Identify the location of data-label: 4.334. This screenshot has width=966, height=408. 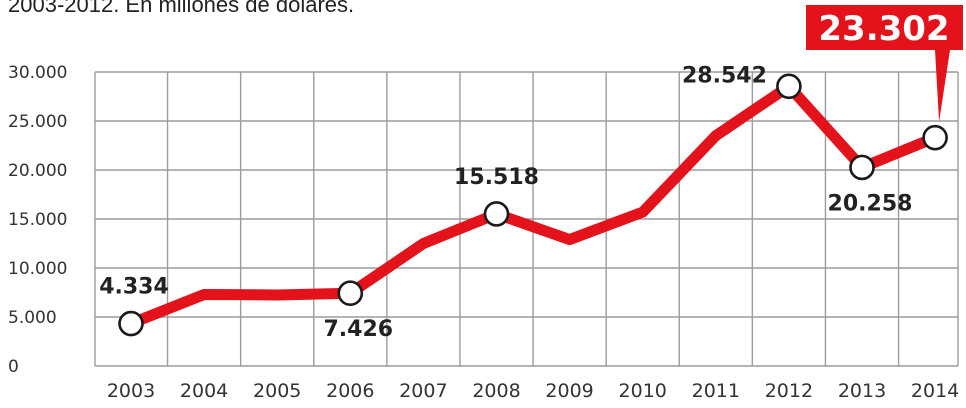
(134, 287).